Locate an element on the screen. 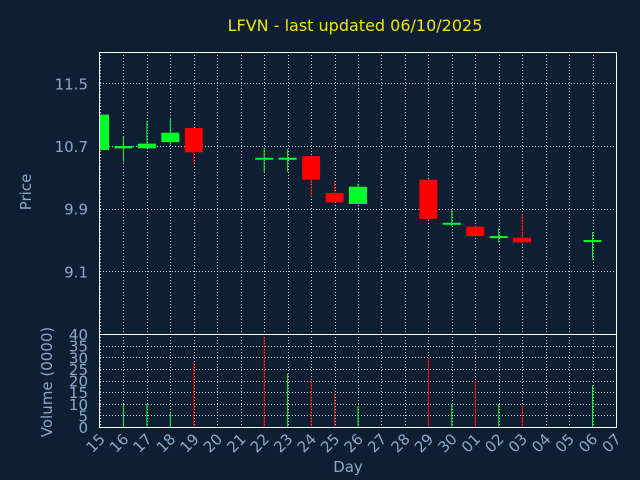 This screenshot has width=640, height=480. x-tick-label: 02 is located at coordinates (494, 443).